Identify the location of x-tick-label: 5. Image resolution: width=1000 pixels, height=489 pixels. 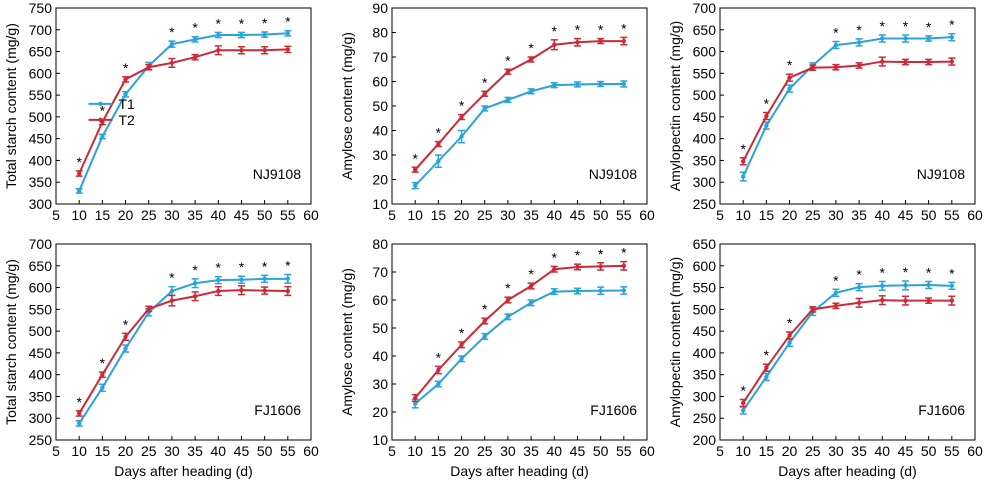
(56, 451).